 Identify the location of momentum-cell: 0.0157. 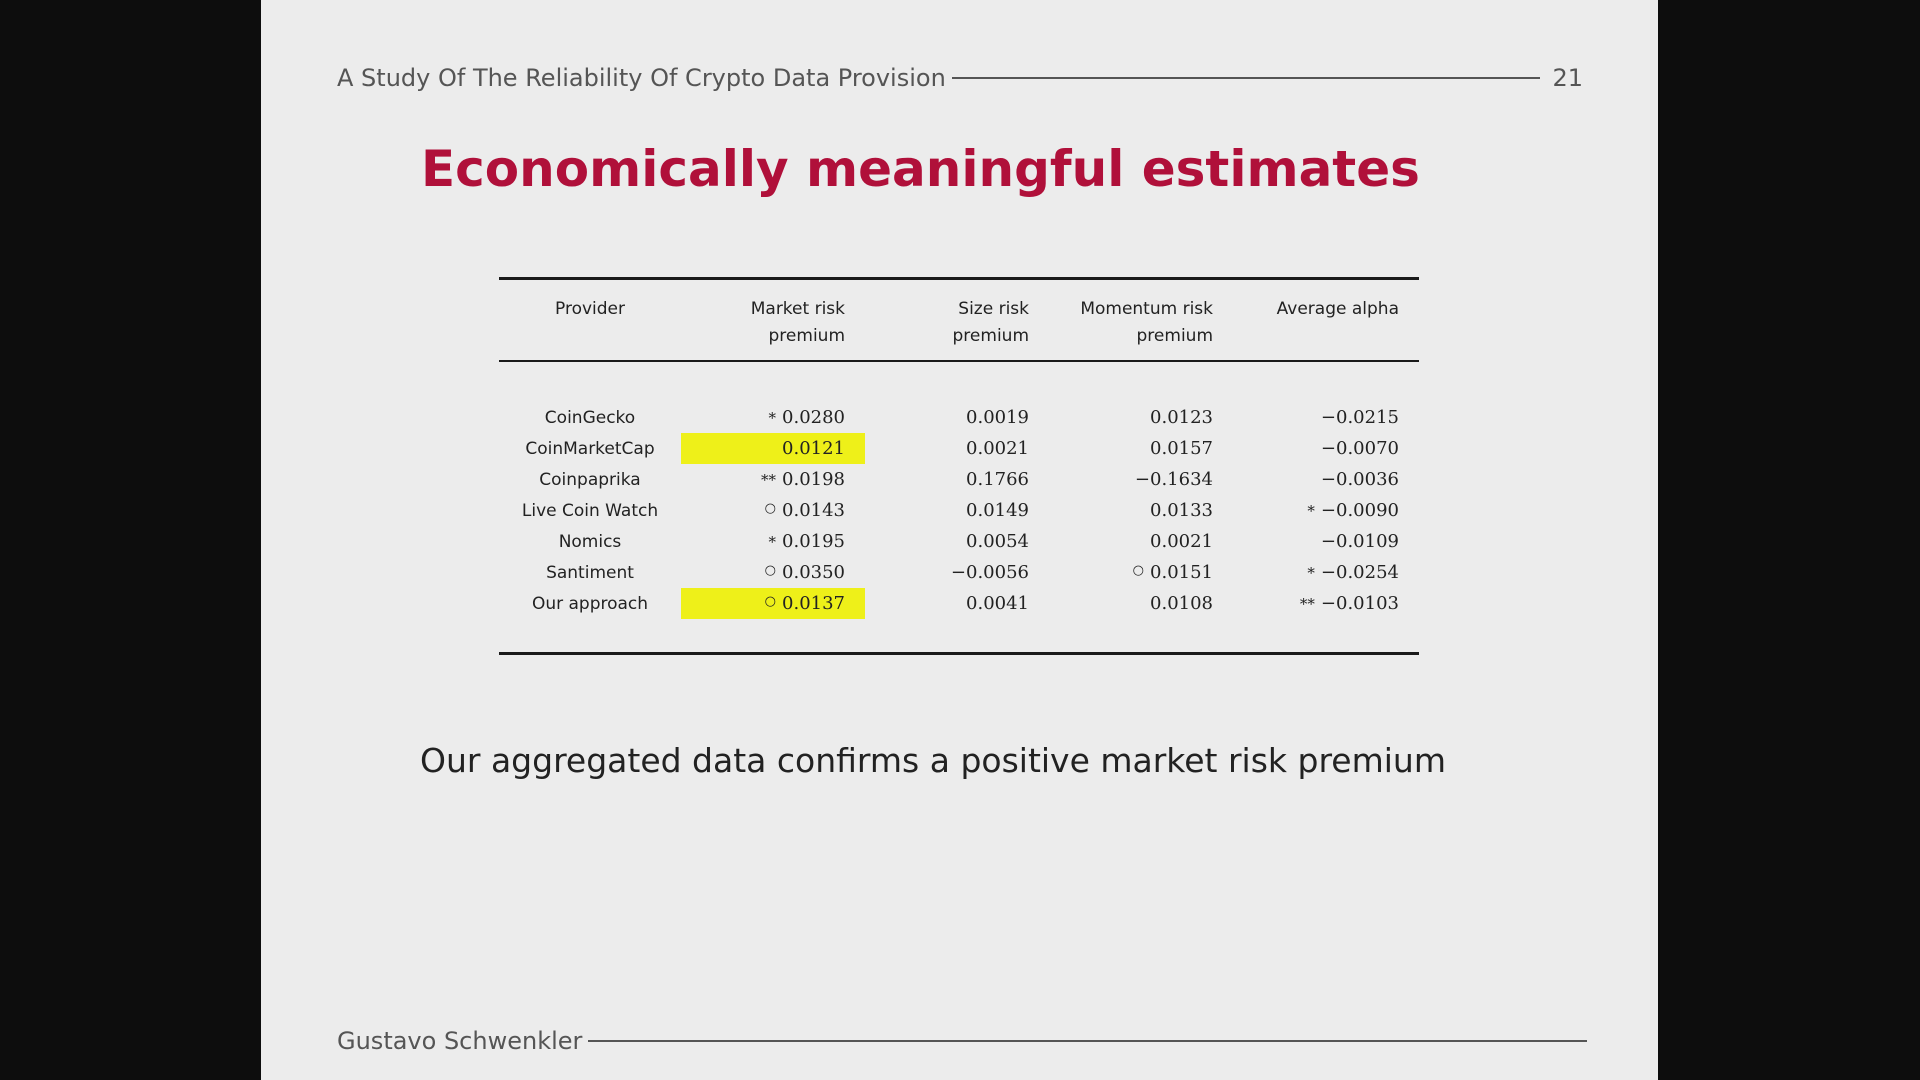
(1141, 448).